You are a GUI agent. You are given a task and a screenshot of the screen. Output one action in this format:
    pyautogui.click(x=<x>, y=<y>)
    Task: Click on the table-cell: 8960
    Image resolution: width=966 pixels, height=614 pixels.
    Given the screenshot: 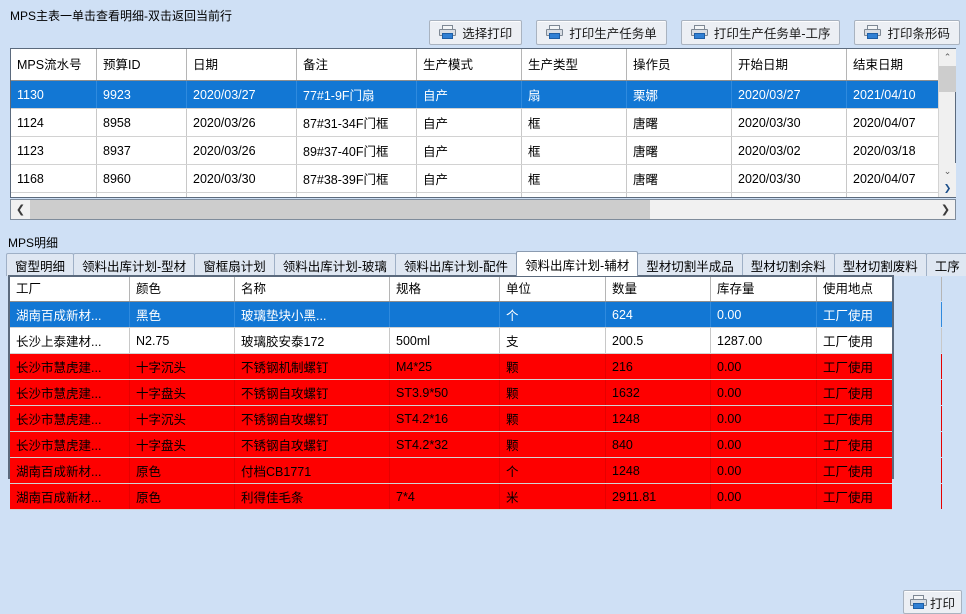 What is the action you would take?
    pyautogui.click(x=142, y=178)
    